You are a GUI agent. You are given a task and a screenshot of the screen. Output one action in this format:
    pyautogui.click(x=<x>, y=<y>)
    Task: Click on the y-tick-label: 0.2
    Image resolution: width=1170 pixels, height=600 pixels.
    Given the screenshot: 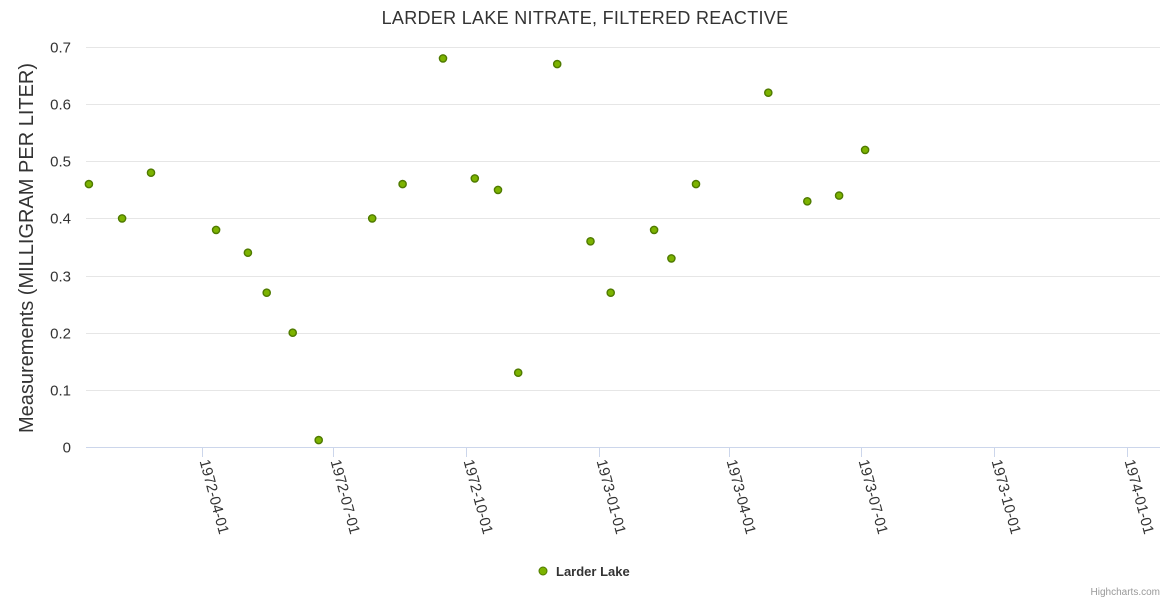 What is the action you would take?
    pyautogui.click(x=60, y=334)
    